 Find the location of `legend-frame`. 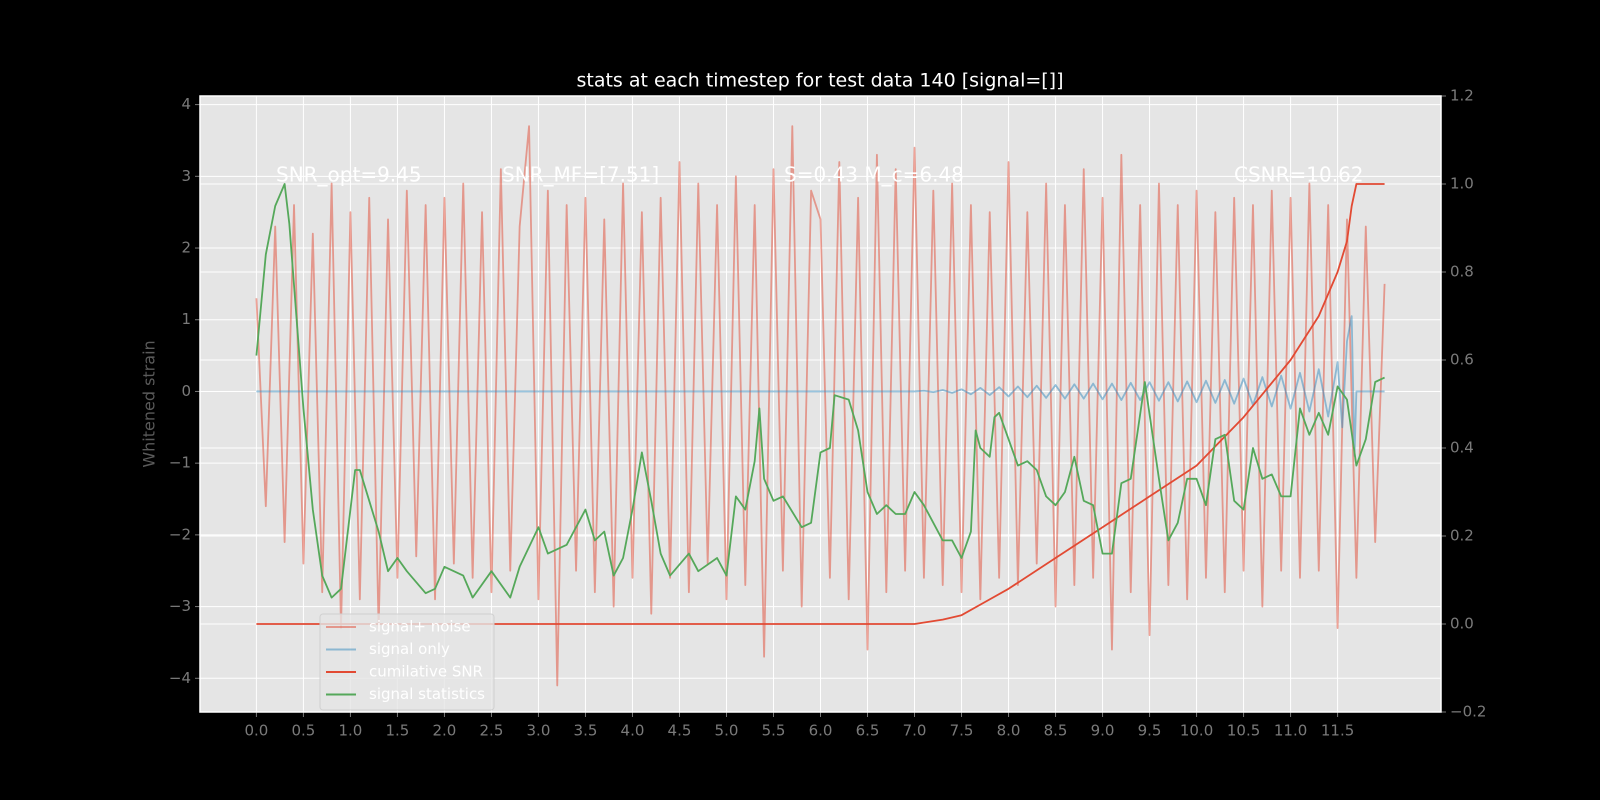

legend-frame is located at coordinates (407, 662).